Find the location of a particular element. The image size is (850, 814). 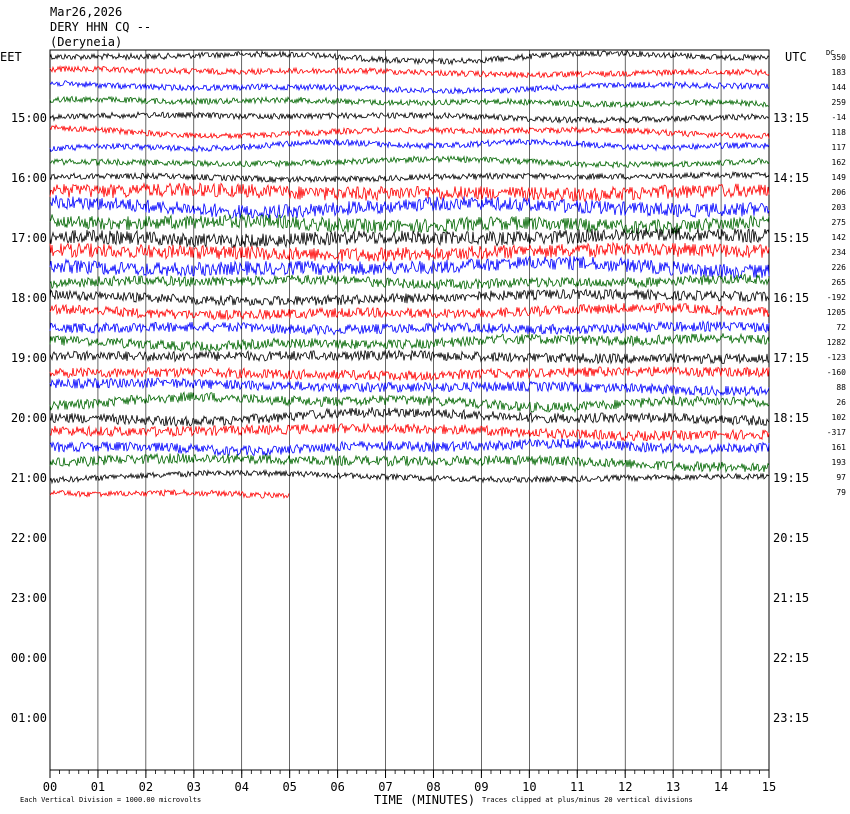

dc-offset-label: -160 is located at coordinates (836, 372).